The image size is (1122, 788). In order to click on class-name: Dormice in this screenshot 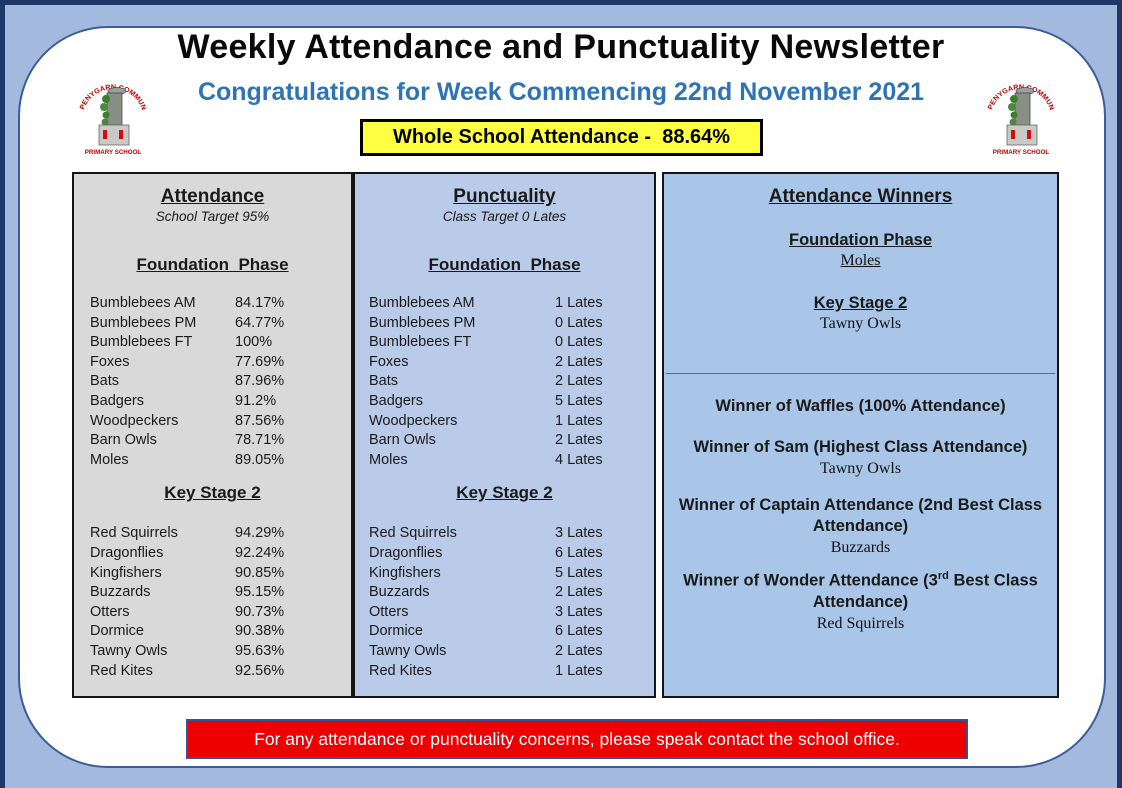, I will do `click(117, 631)`.